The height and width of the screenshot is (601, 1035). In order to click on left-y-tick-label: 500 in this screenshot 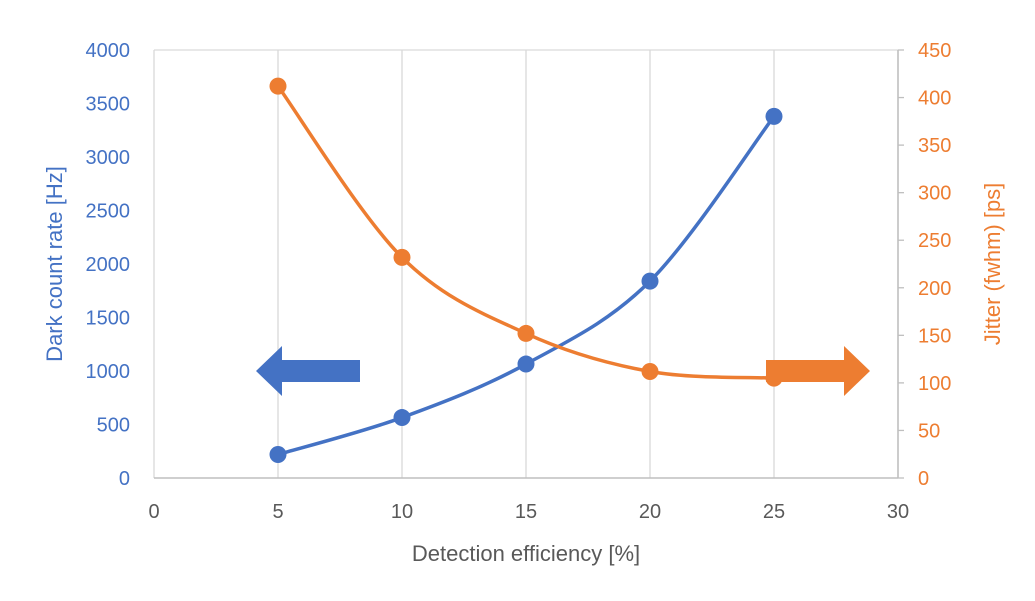, I will do `click(113, 426)`.